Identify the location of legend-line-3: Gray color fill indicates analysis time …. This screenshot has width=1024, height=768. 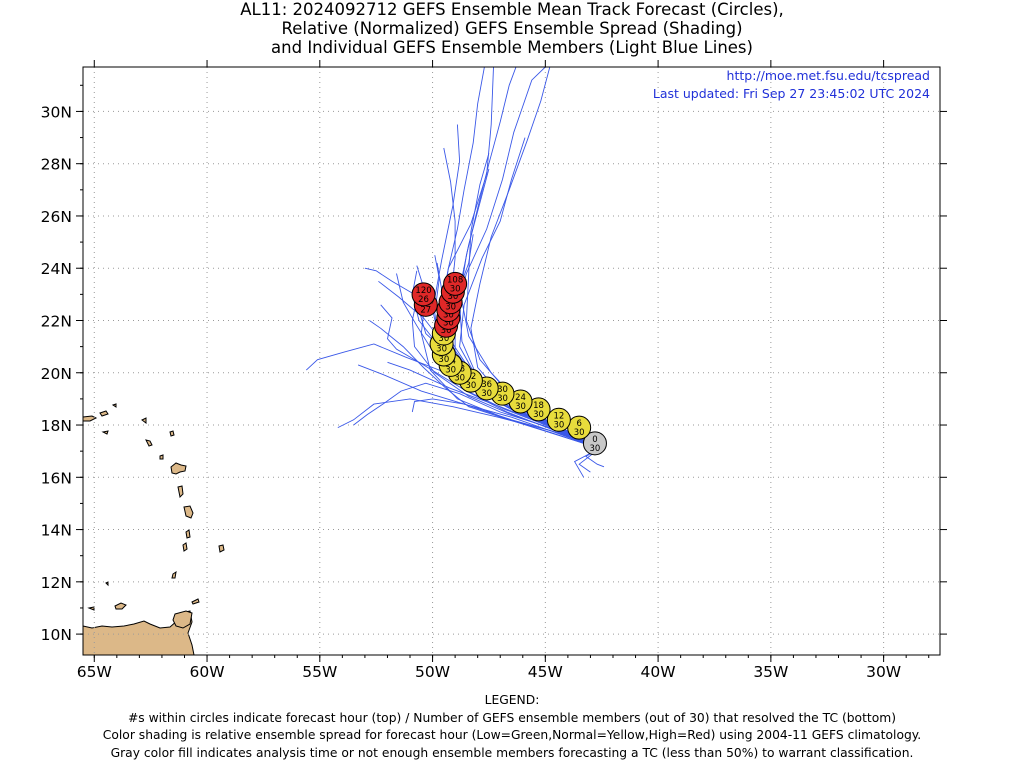
(512, 752).